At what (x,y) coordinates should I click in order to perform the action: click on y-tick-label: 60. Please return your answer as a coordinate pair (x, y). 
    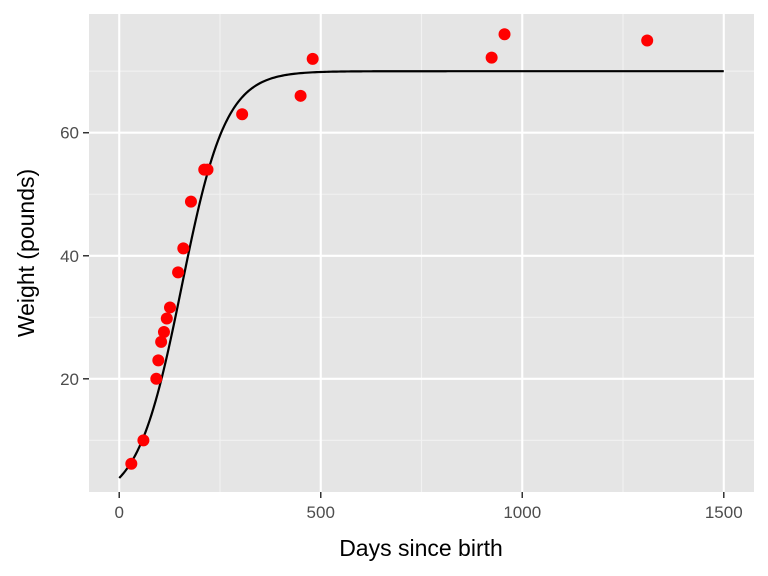
    Looking at the image, I should click on (69, 133).